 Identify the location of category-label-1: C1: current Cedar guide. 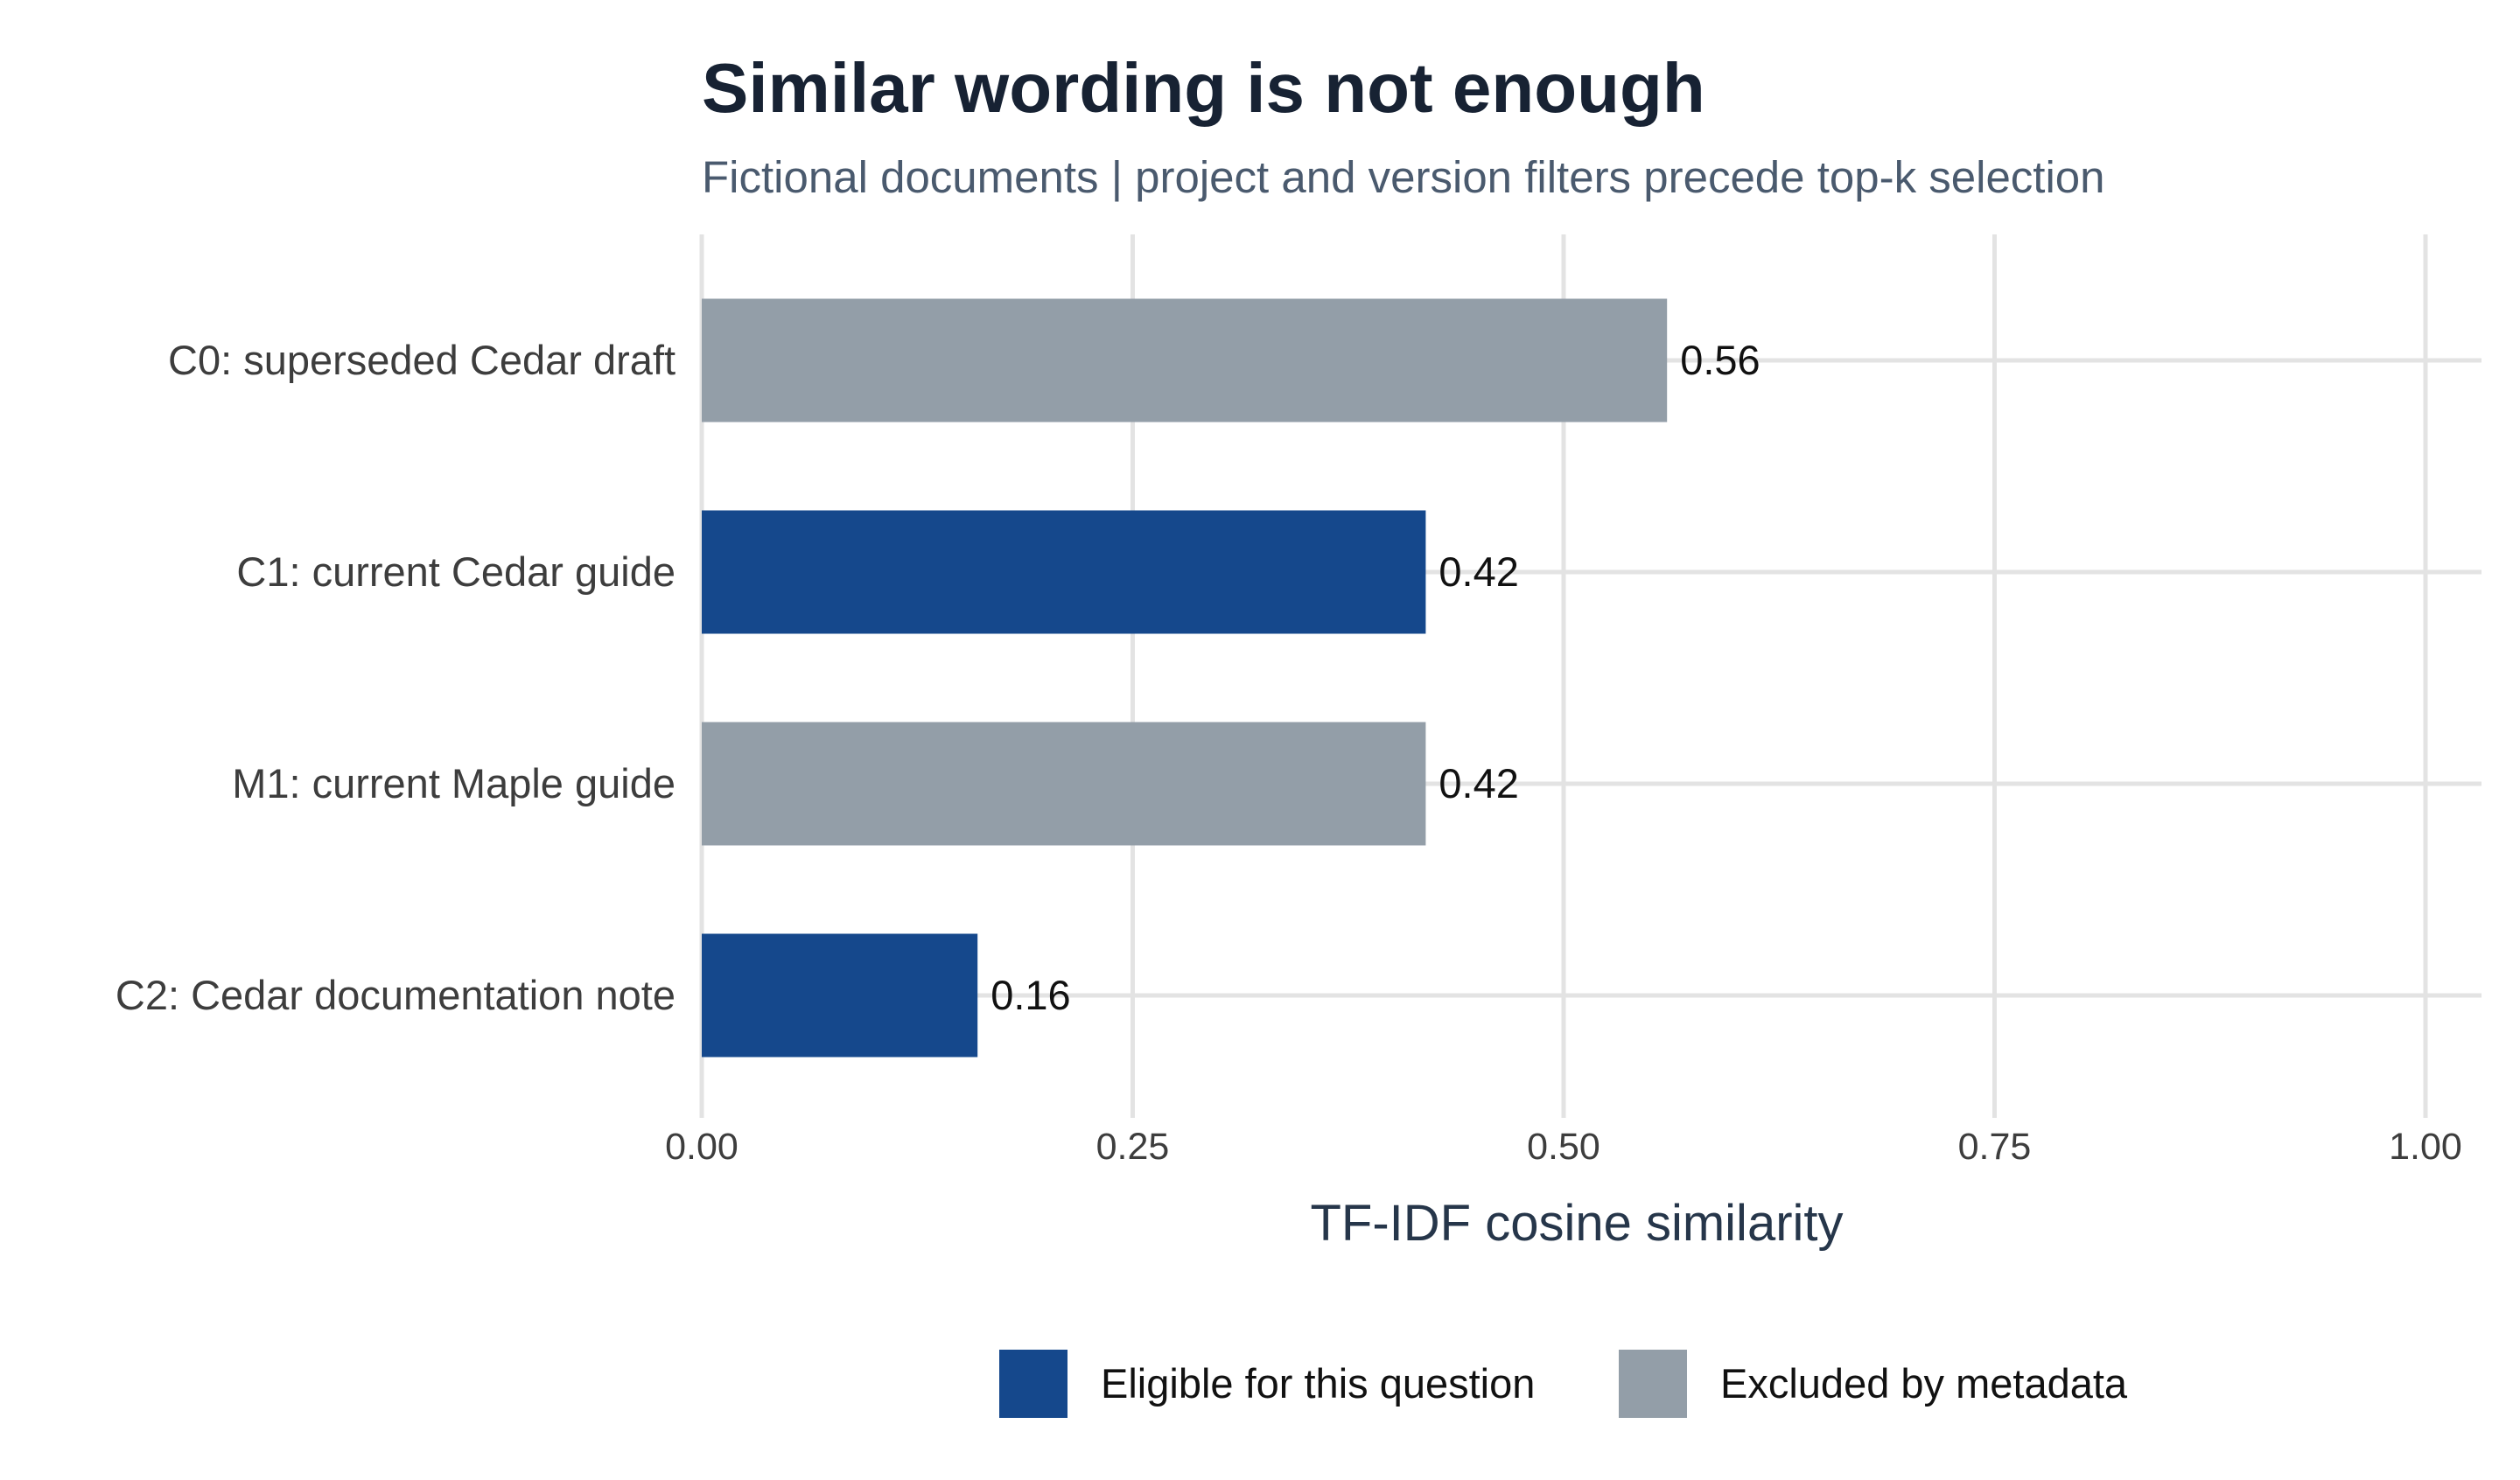
(456, 572).